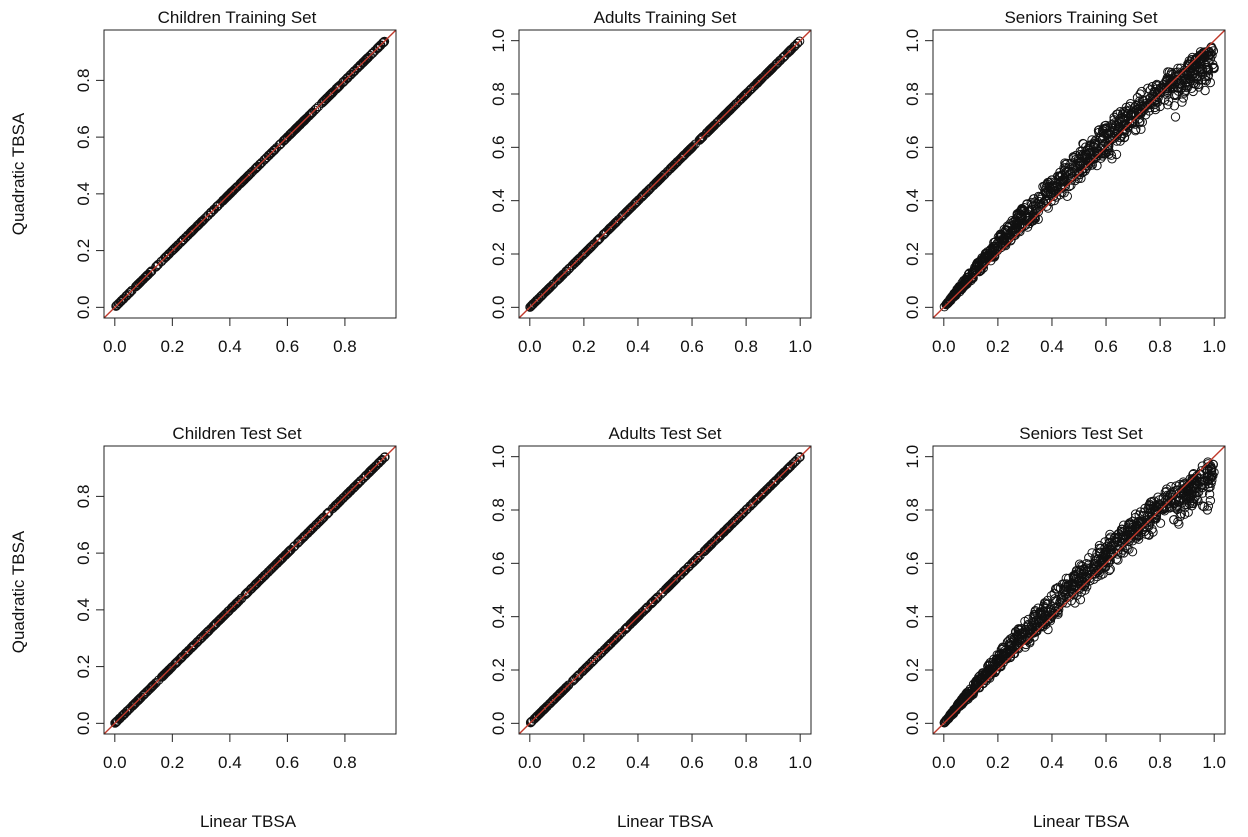 The width and height of the screenshot is (1248, 837). I want to click on panel-title: Adults Training Set, so click(665, 17).